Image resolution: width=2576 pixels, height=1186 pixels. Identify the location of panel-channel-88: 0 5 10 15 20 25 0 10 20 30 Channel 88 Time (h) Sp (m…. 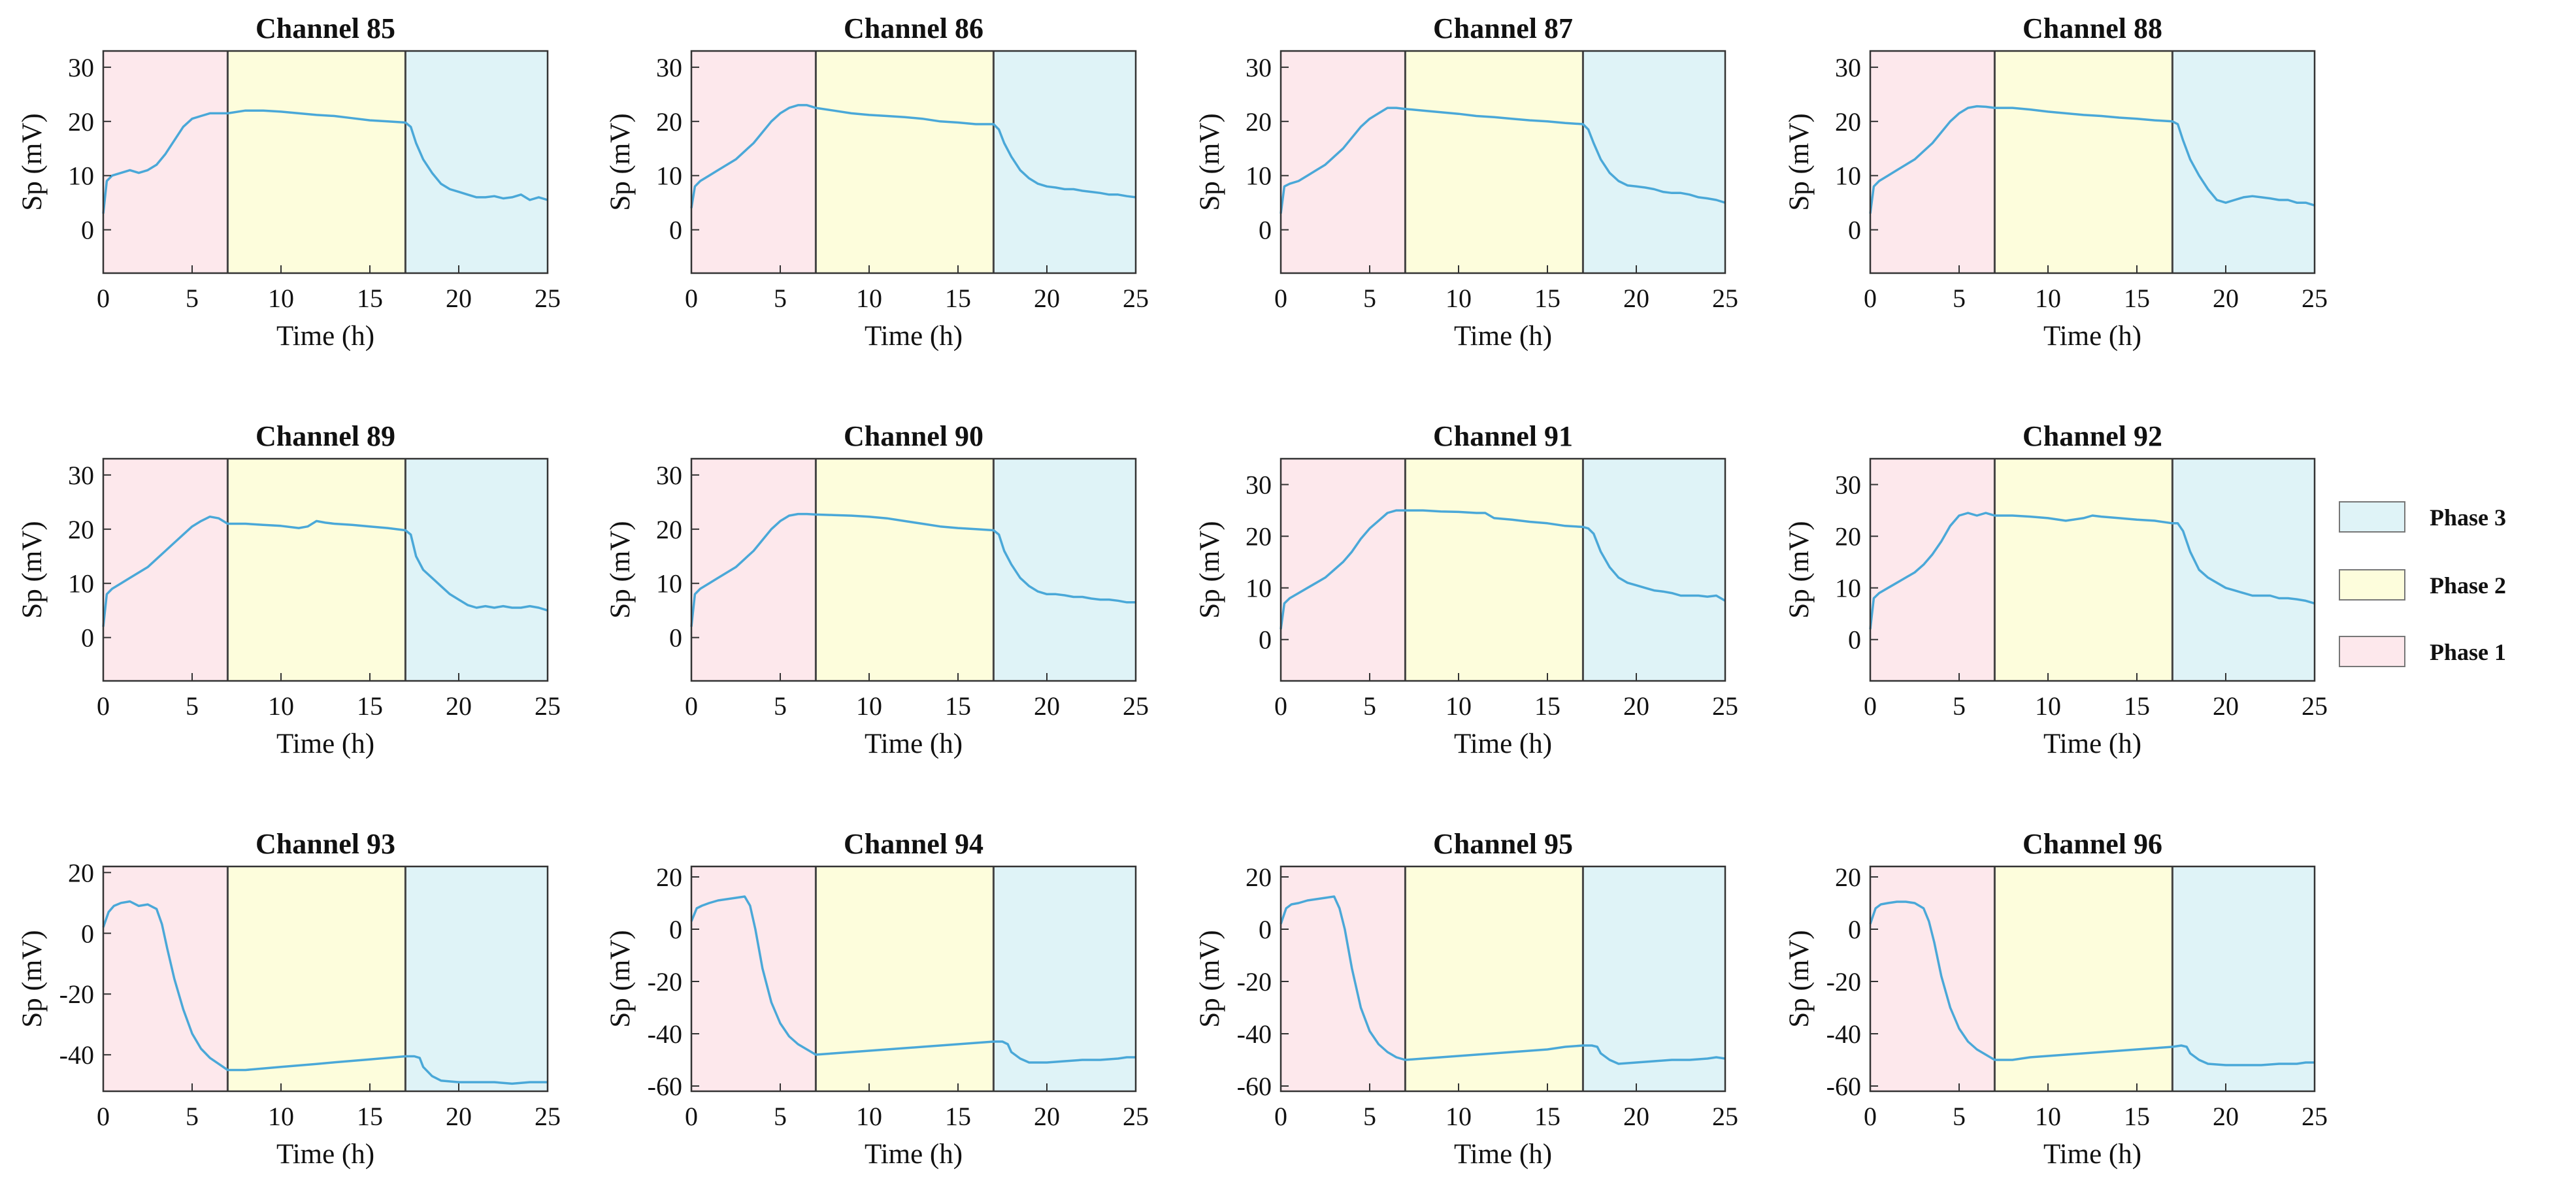
(2056, 182).